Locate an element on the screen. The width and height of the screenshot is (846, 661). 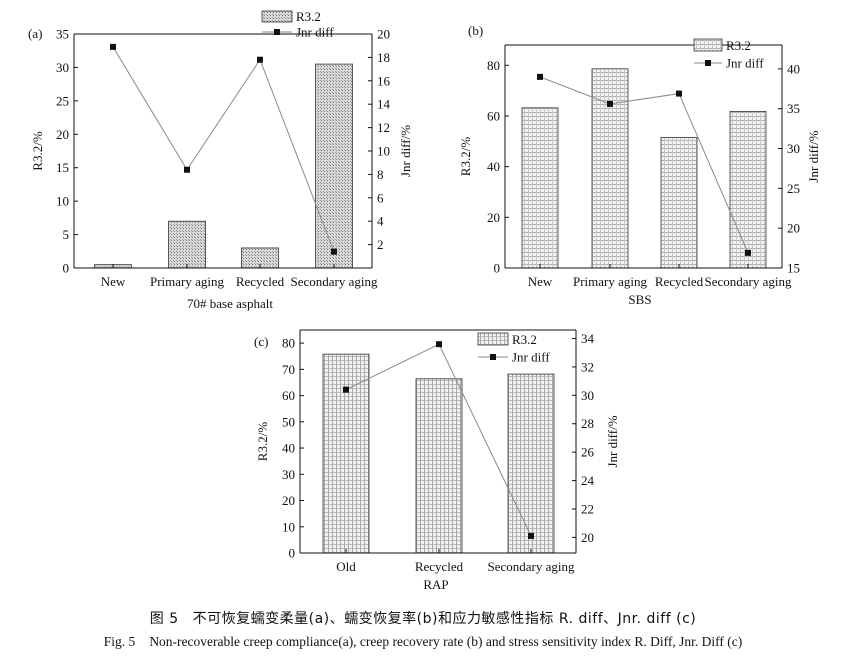
y2-tick-label: 28 is located at coordinates (587, 423).